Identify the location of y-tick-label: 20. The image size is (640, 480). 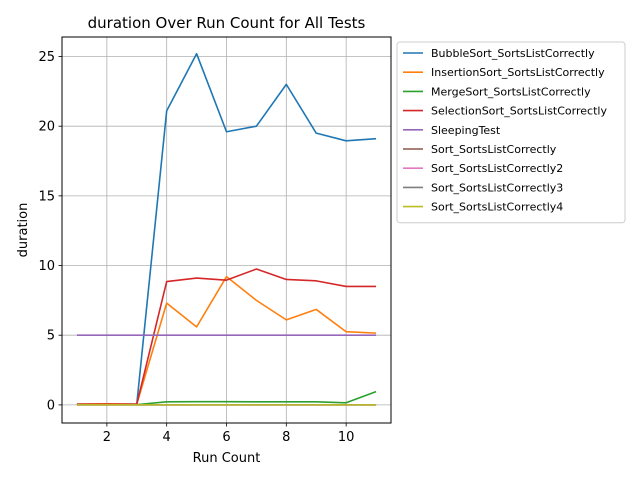
(46, 127).